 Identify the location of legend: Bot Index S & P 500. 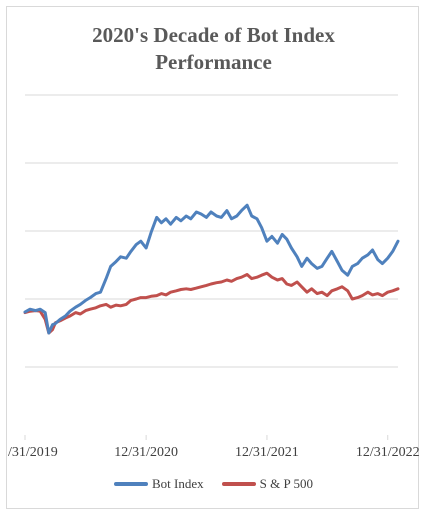
(213, 484).